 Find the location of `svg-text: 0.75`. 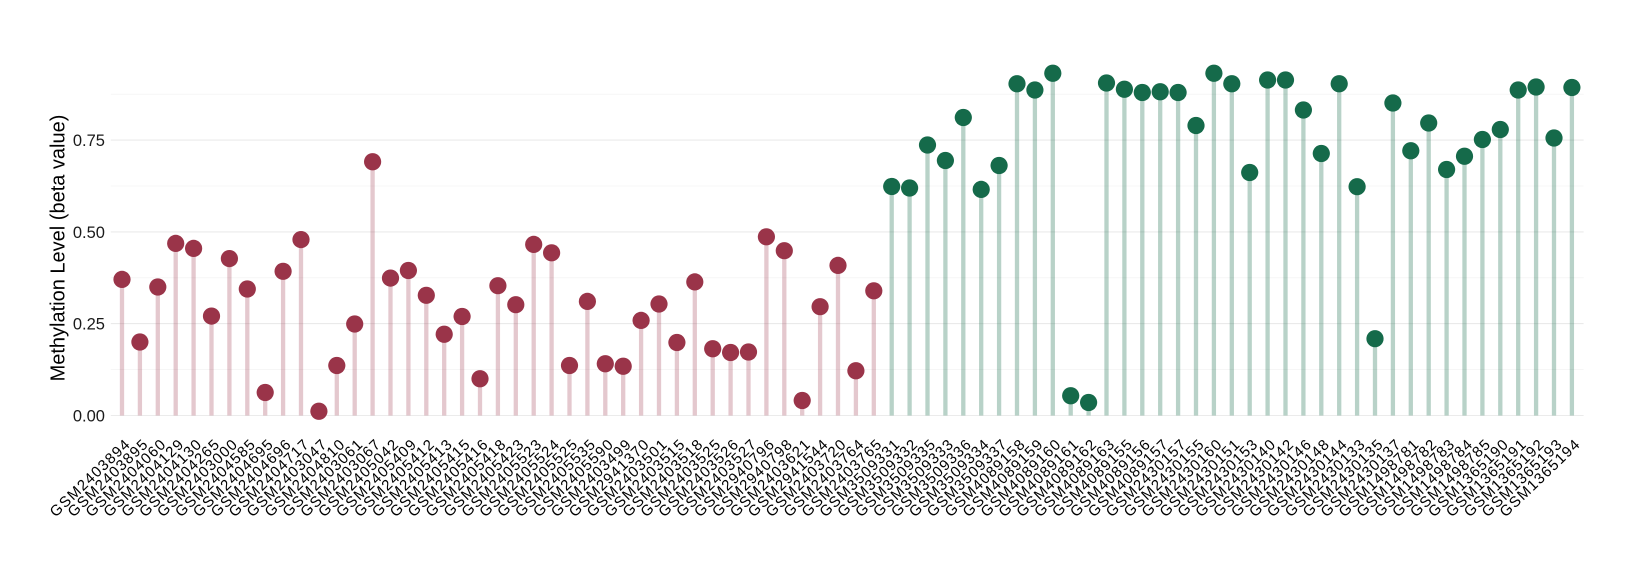

svg-text: 0.75 is located at coordinates (89, 141).